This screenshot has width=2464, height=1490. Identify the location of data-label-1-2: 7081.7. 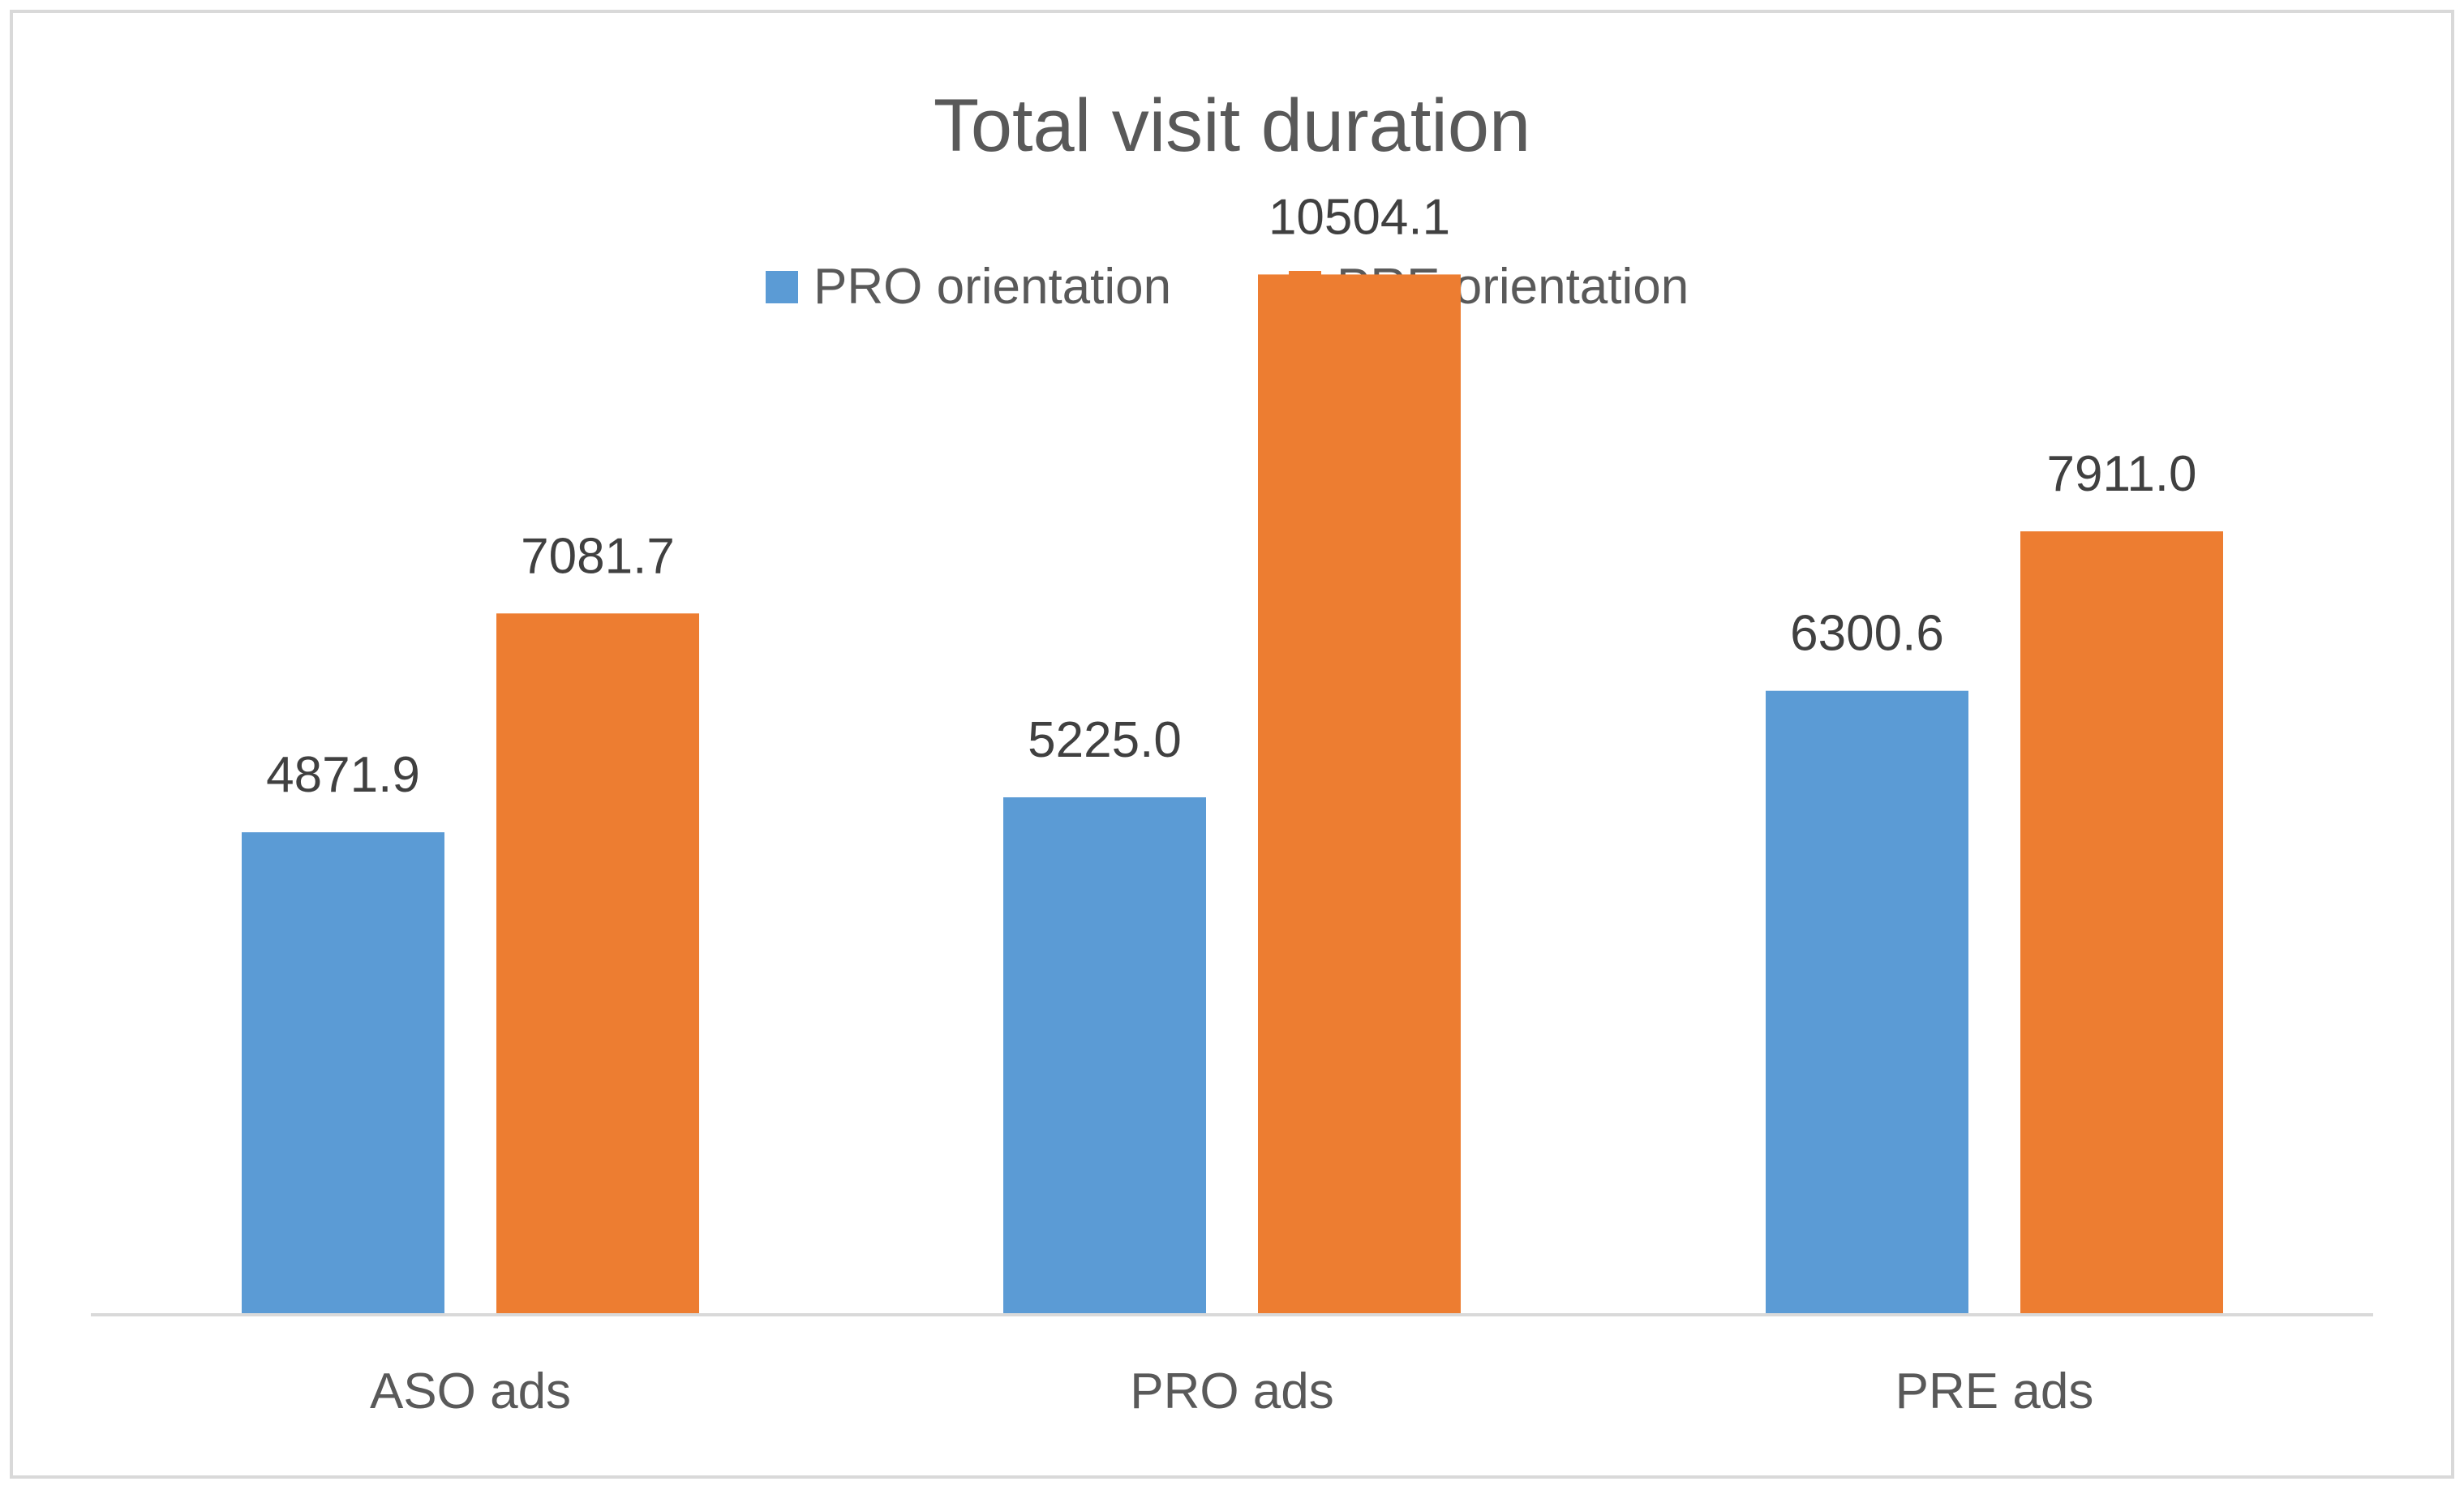
(598, 556).